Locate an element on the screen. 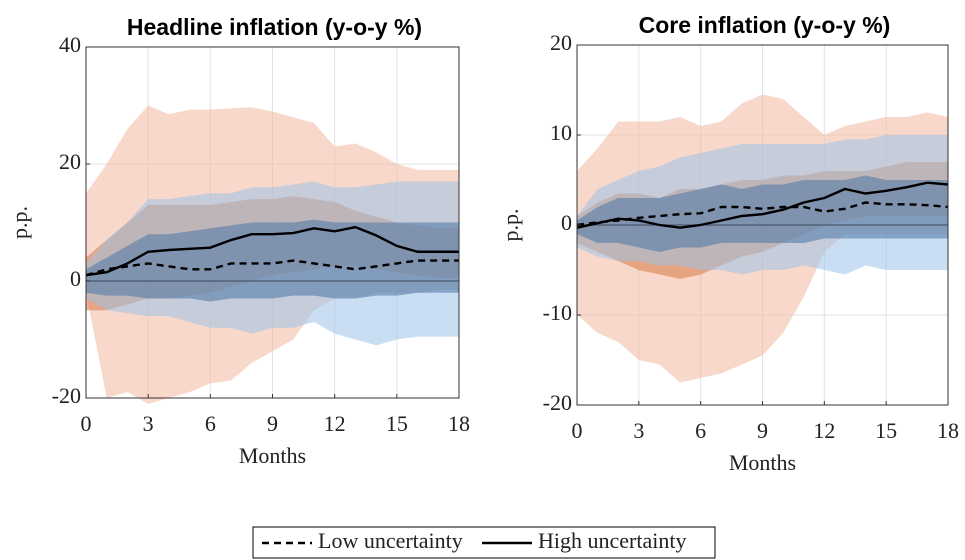 The image size is (965, 560). chart-title: Core inflation (y-o-y %) is located at coordinates (765, 25).